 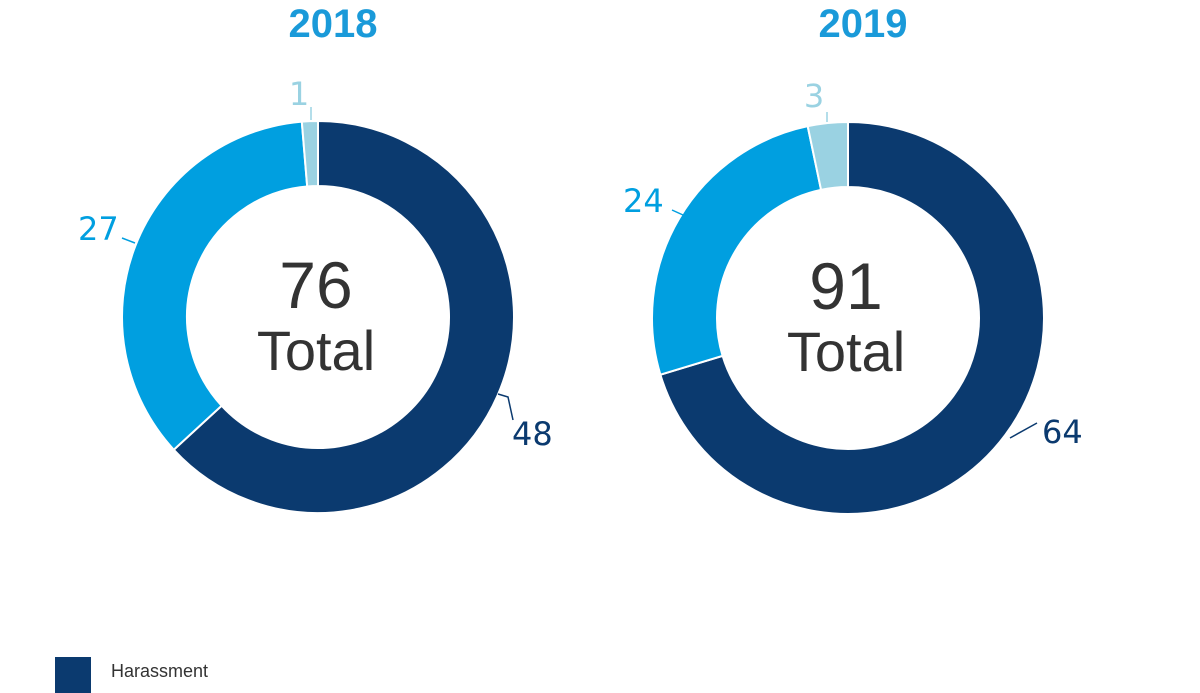 I want to click on data-label-0-2: 1, so click(x=299, y=94).